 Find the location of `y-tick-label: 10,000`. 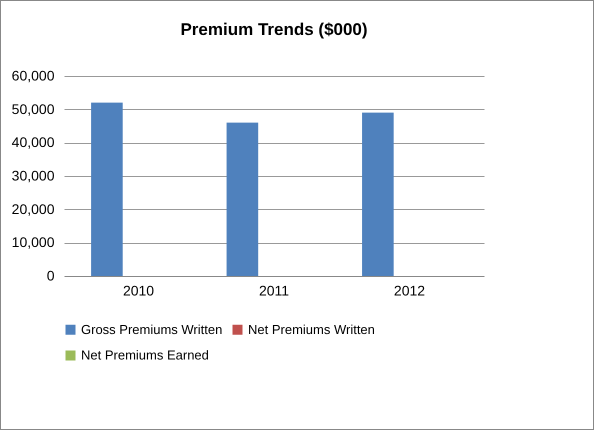

y-tick-label: 10,000 is located at coordinates (33, 242).